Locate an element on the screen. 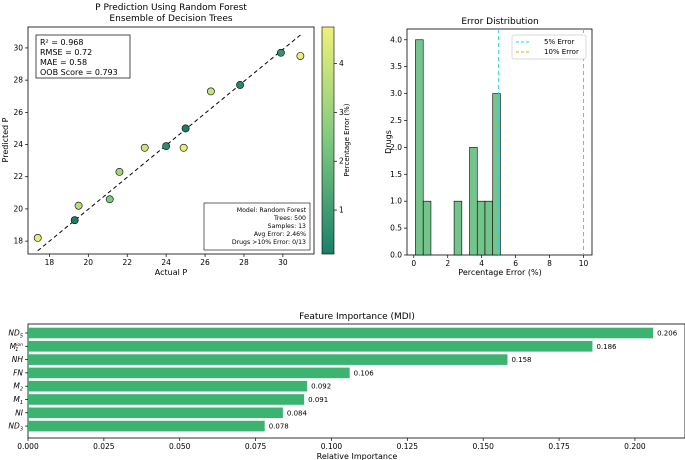  feature-importance-category-label: ND5 is located at coordinates (15, 334).